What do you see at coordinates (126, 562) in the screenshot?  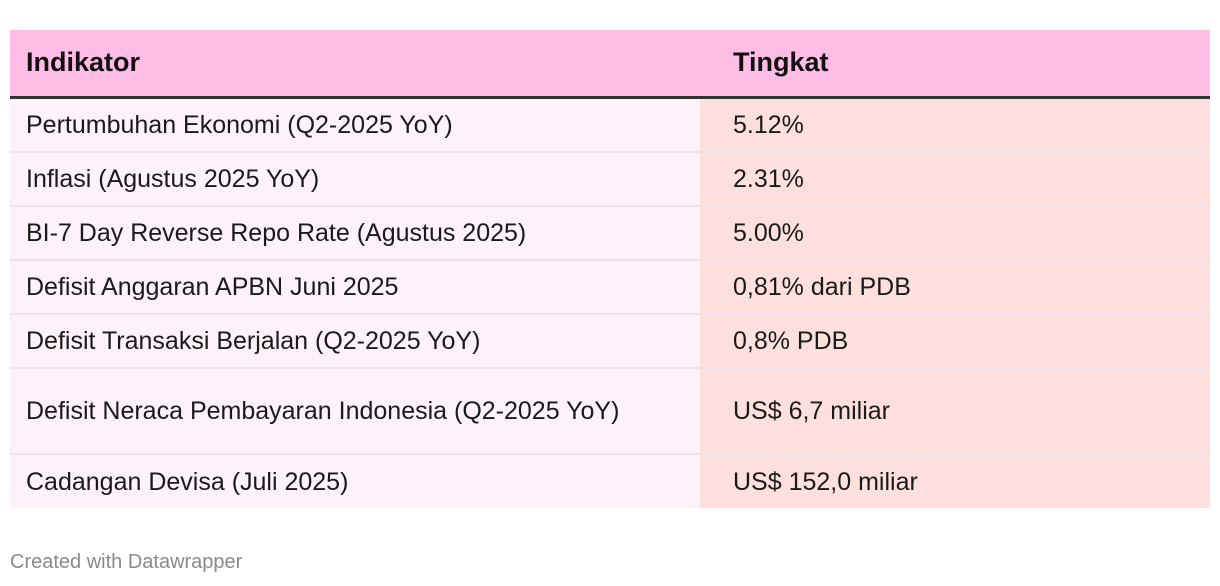 I see `datawrapper-credit: Created with Datawrapper` at bounding box center [126, 562].